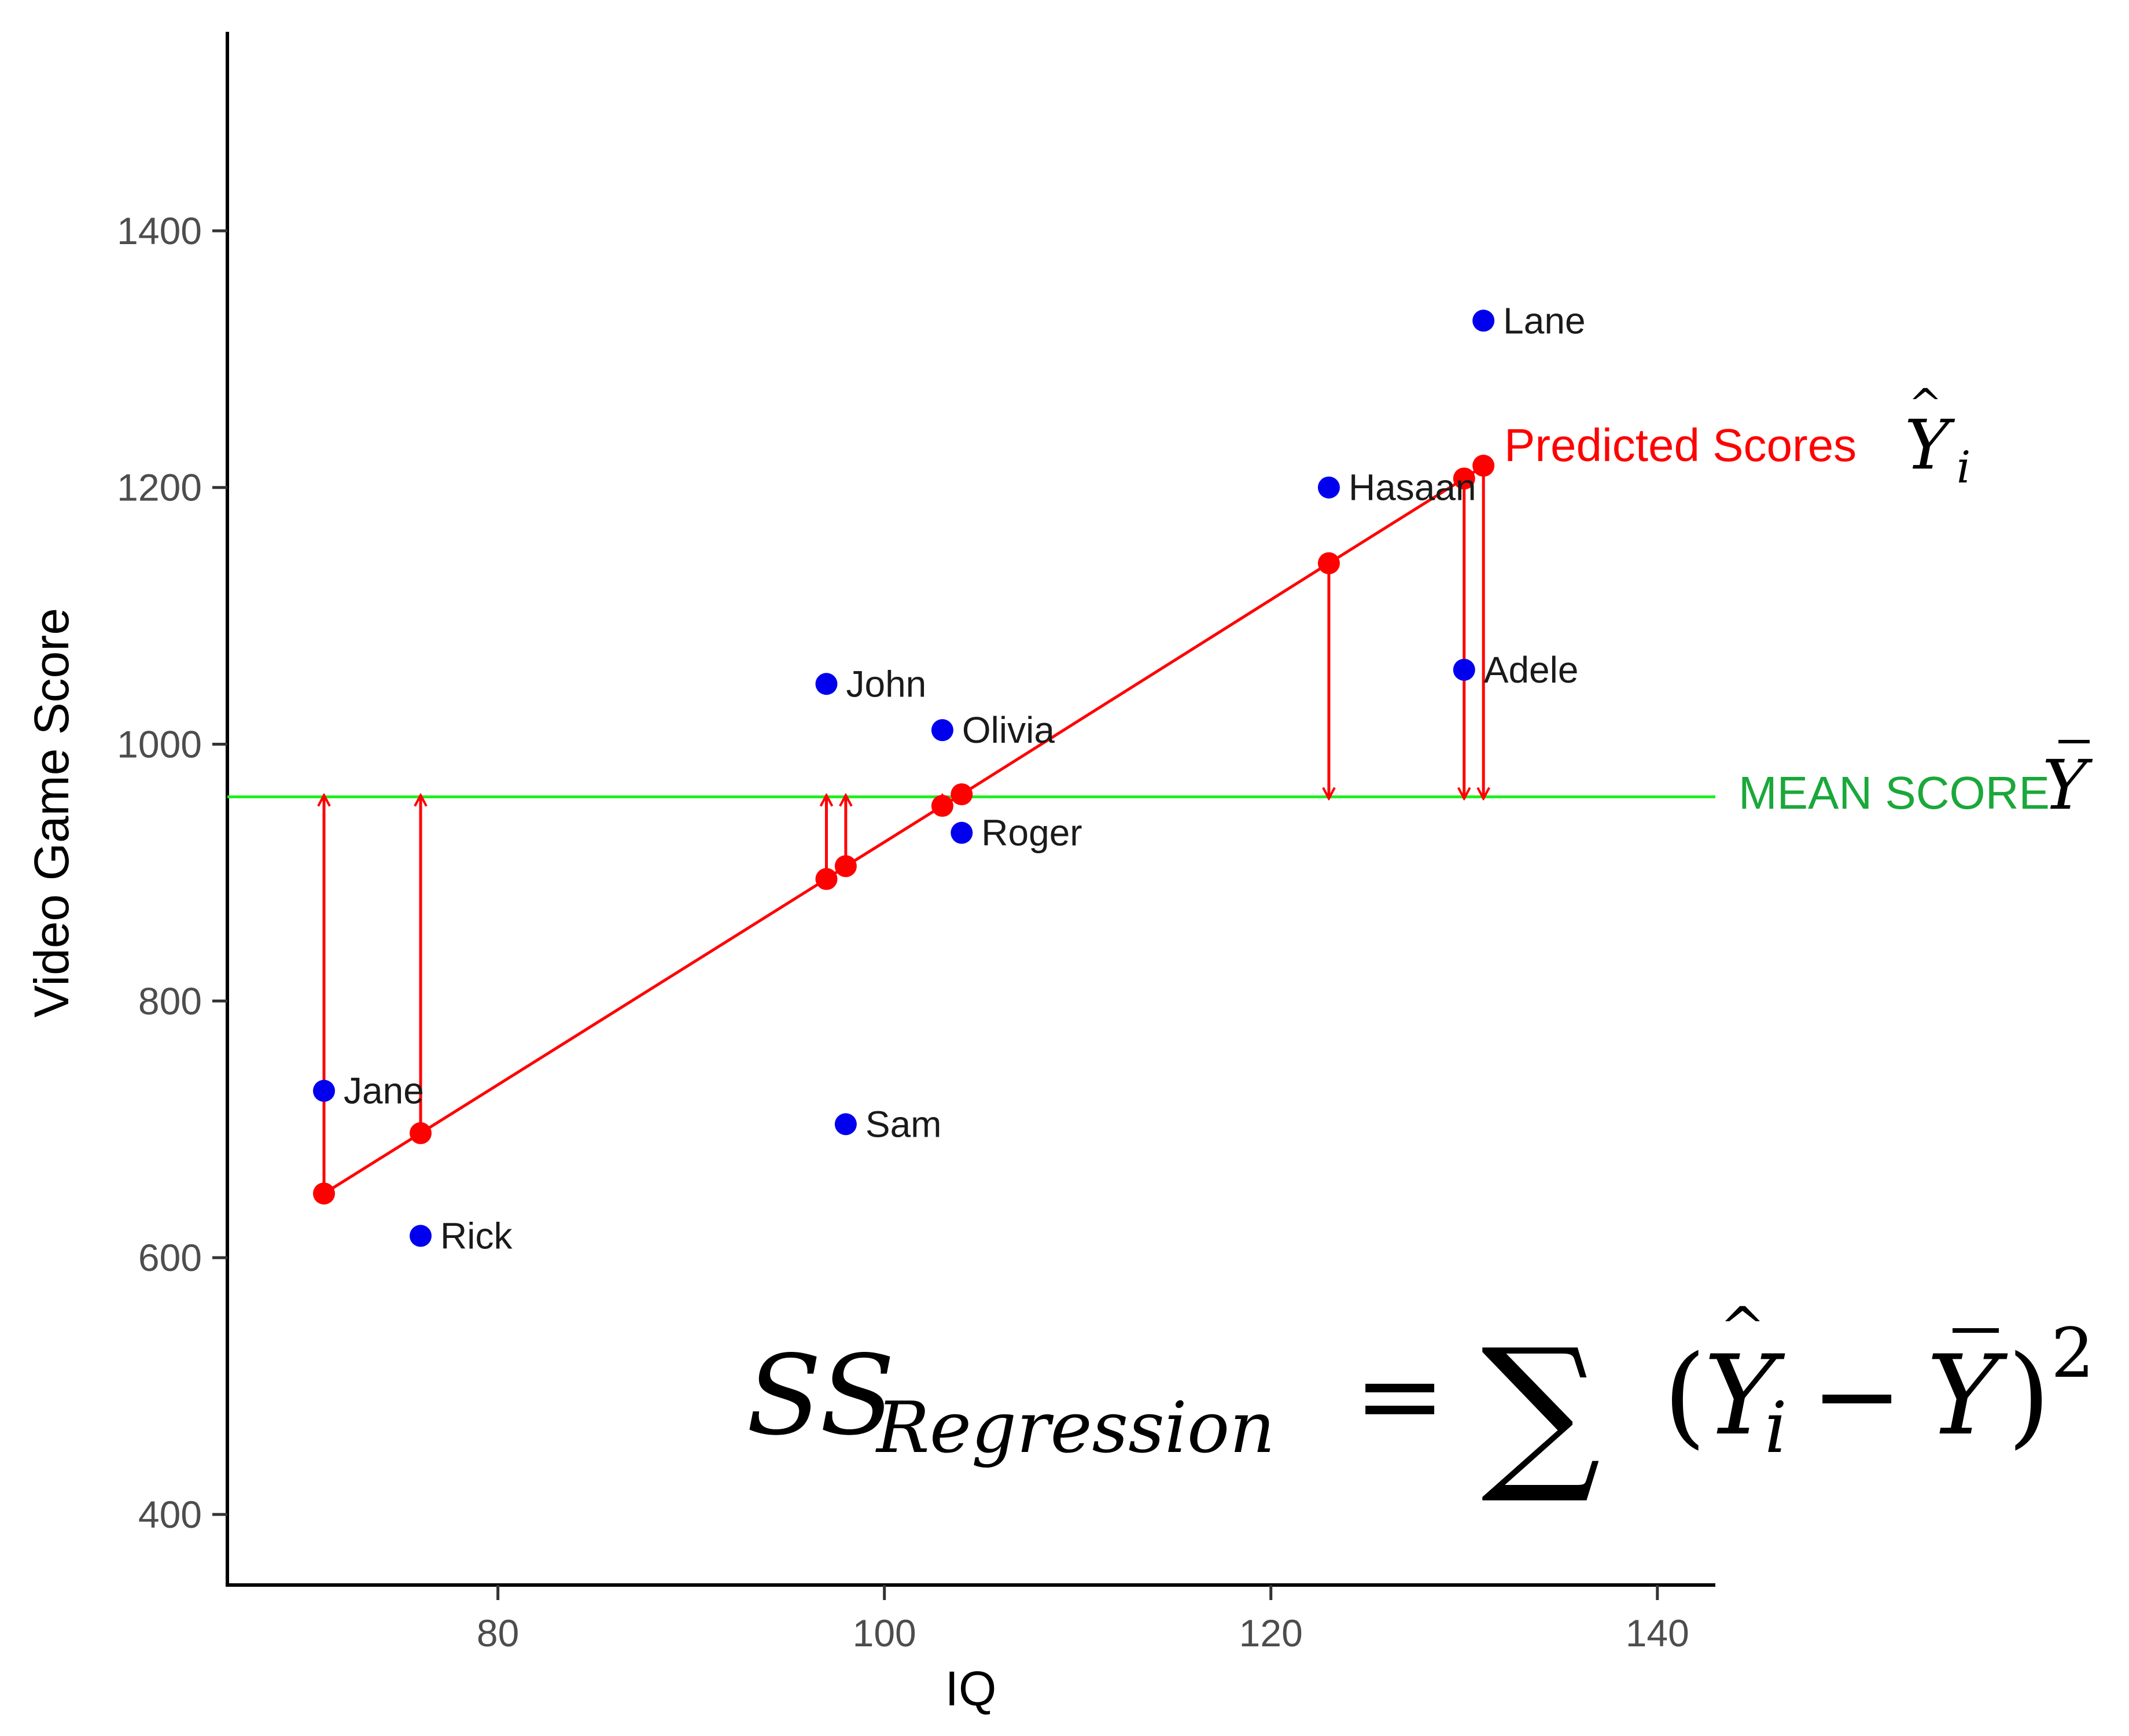  What do you see at coordinates (903, 1124) in the screenshot?
I see `point-label: Sam` at bounding box center [903, 1124].